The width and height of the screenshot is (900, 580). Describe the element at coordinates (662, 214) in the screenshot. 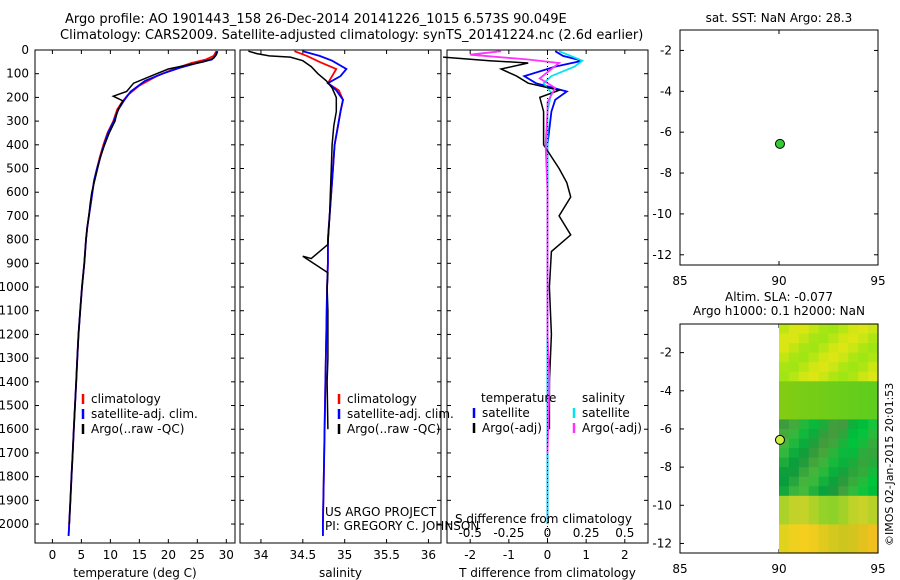

I see `sst-ytick-label: -10` at that location.